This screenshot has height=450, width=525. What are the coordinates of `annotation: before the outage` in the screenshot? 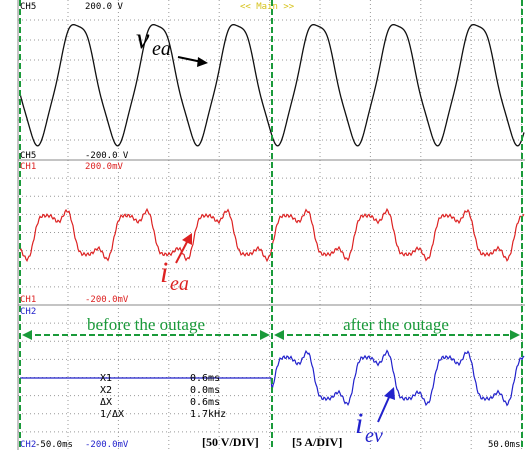 It's located at (146, 324).